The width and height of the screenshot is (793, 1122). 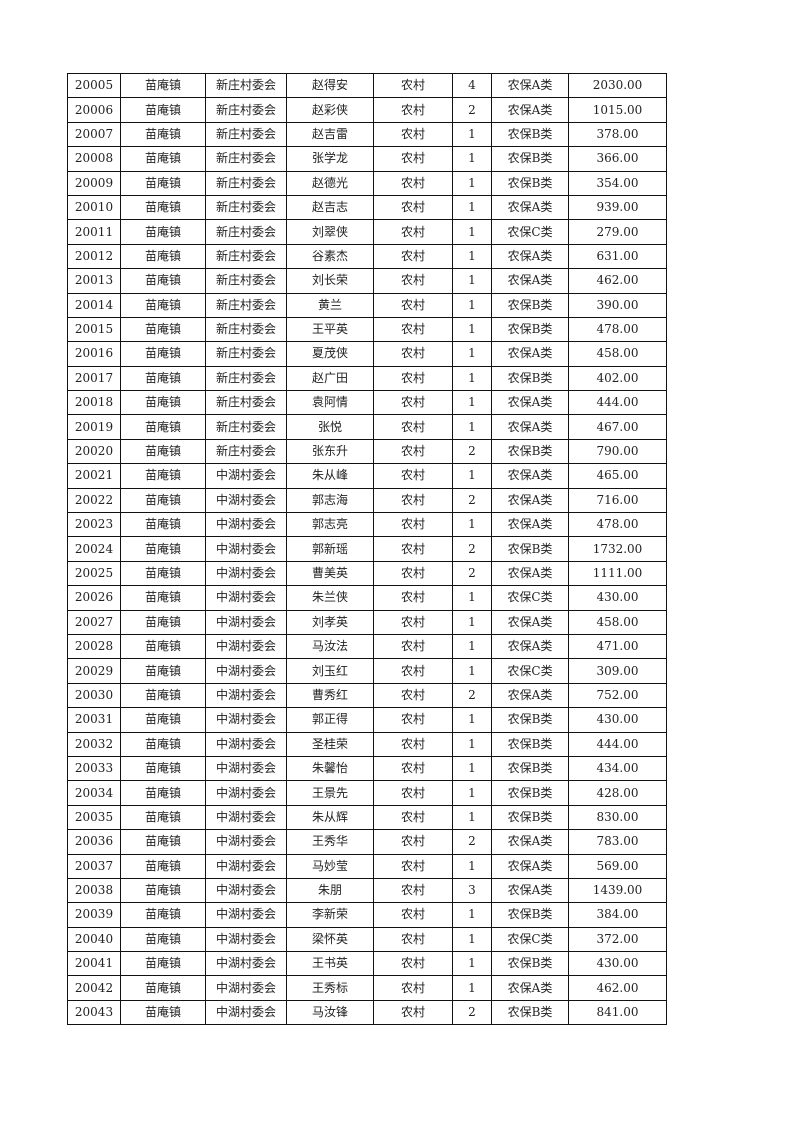 I want to click on id-cell: 20025, so click(x=94, y=573).